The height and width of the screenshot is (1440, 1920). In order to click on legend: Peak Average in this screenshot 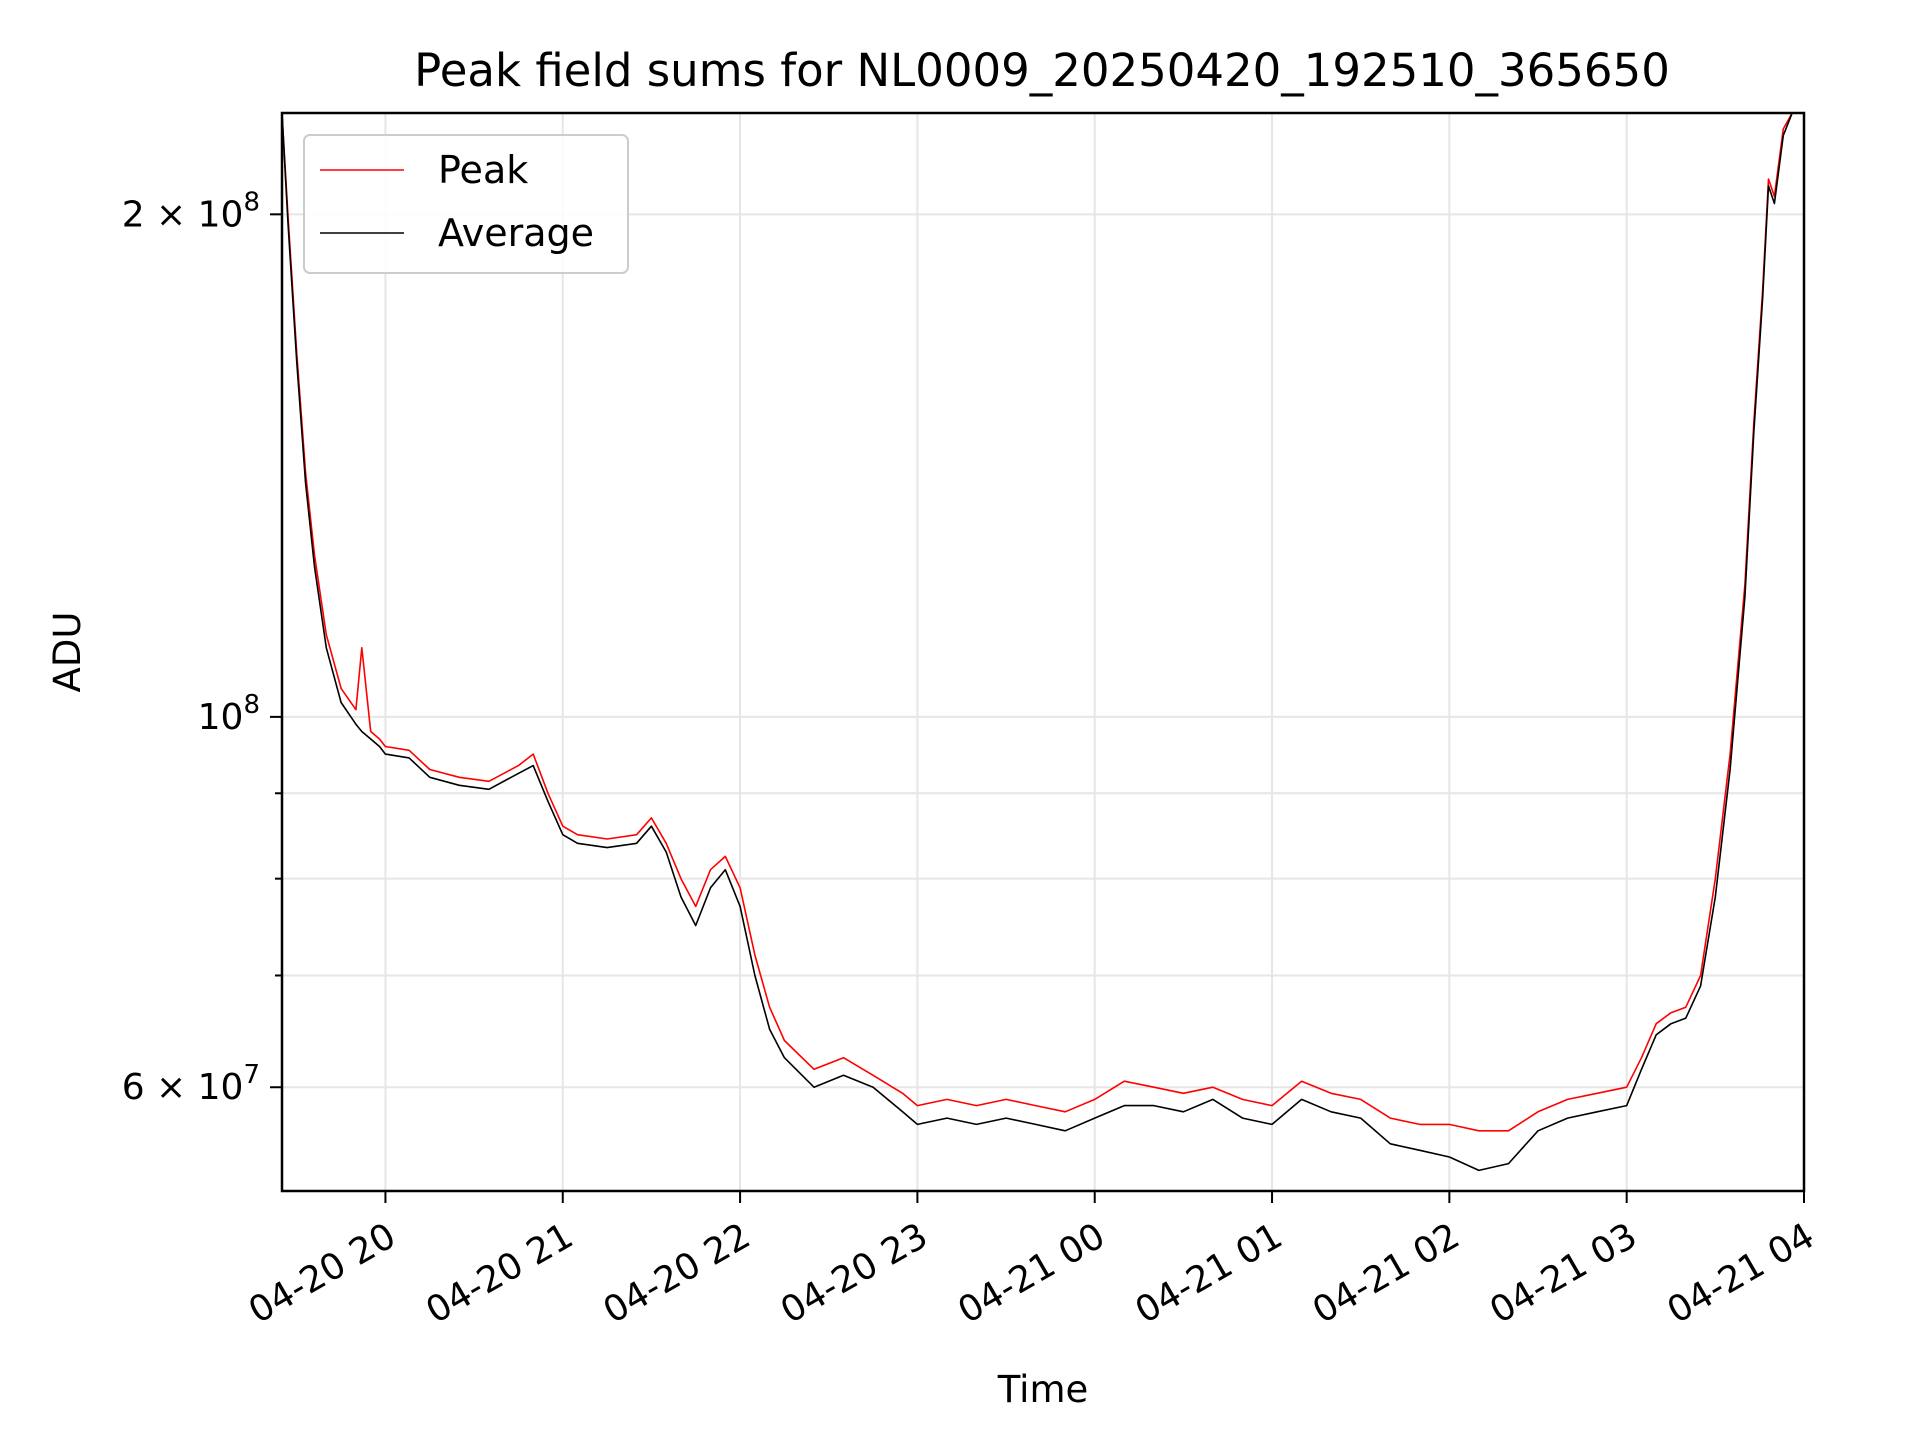, I will do `click(466, 204)`.